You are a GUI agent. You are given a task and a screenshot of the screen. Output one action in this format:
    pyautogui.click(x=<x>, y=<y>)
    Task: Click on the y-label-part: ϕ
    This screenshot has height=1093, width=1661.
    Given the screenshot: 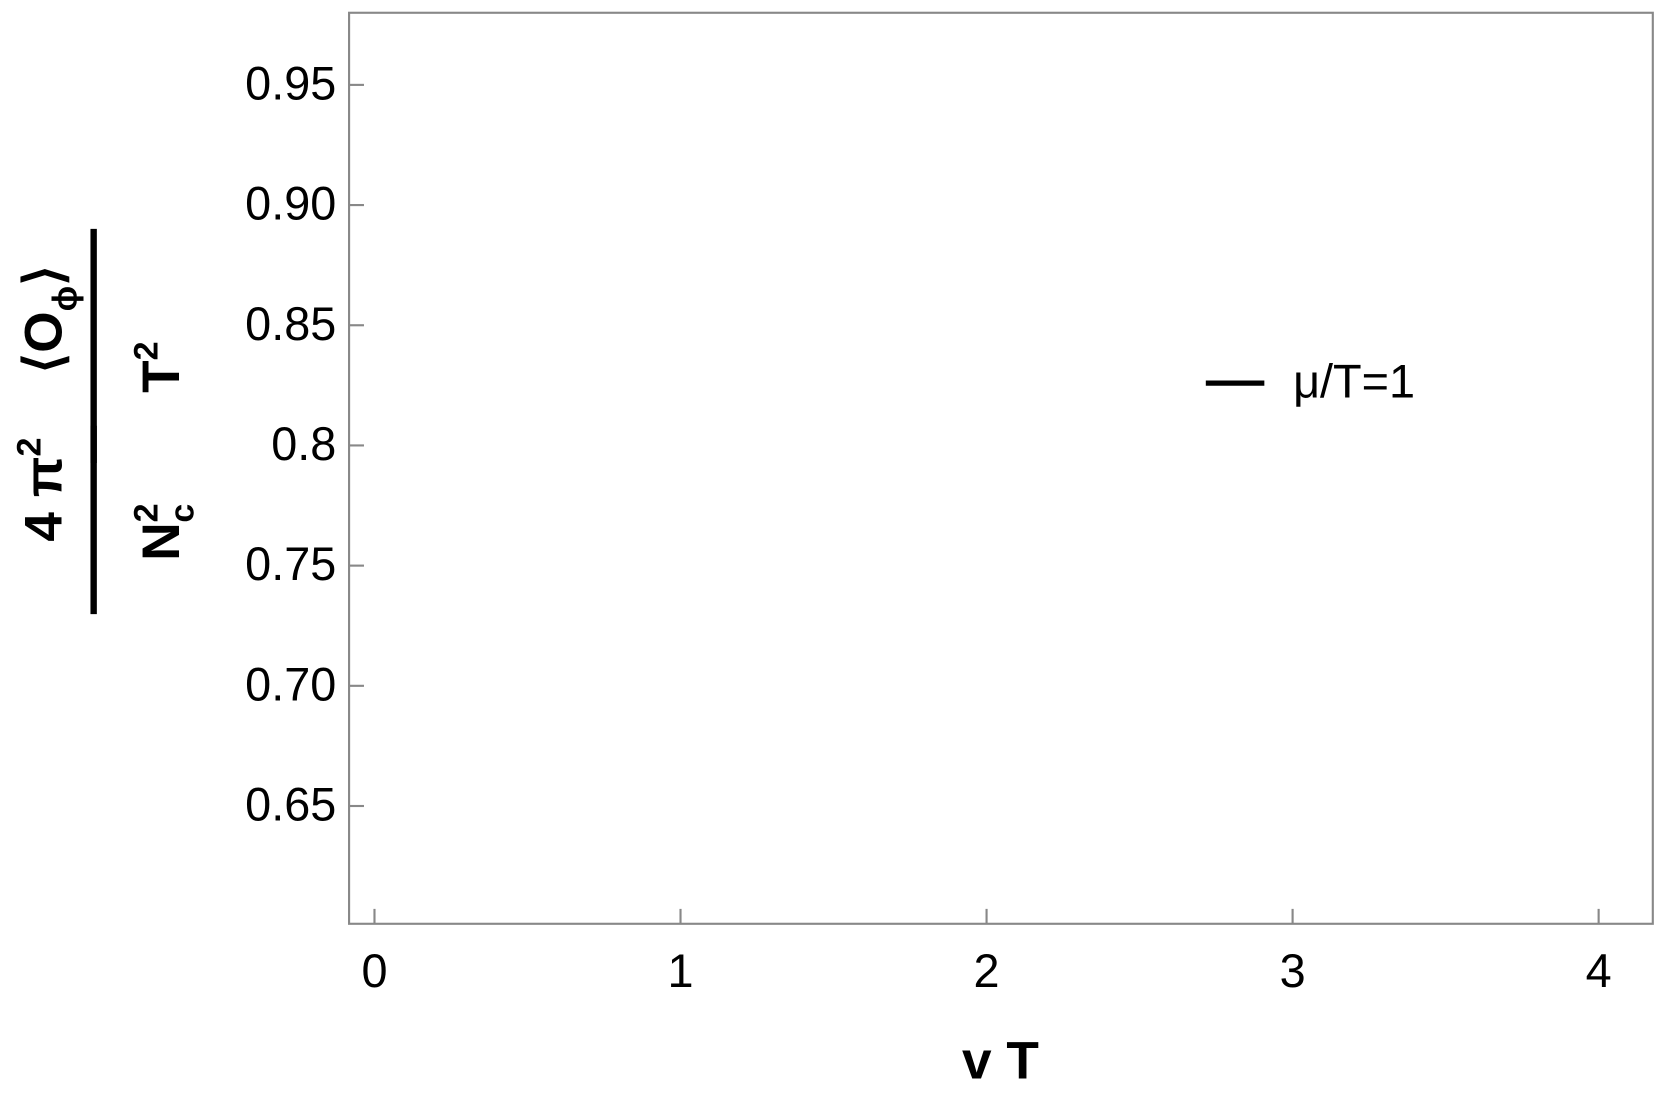 What is the action you would take?
    pyautogui.click(x=66, y=299)
    